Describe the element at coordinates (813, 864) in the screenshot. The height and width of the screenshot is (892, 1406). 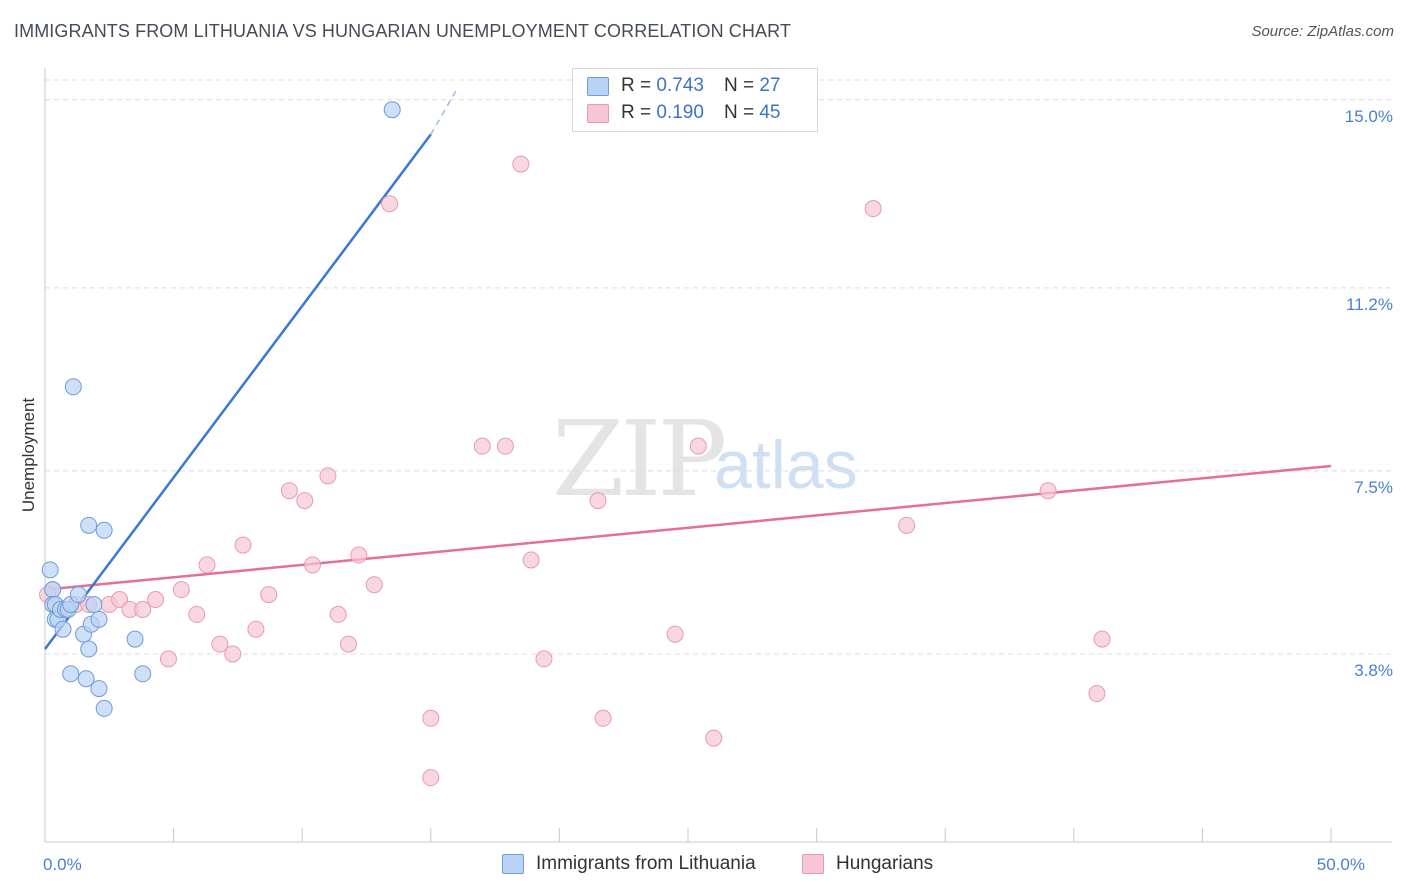
I see `bottom-legend-swatch-pink` at that location.